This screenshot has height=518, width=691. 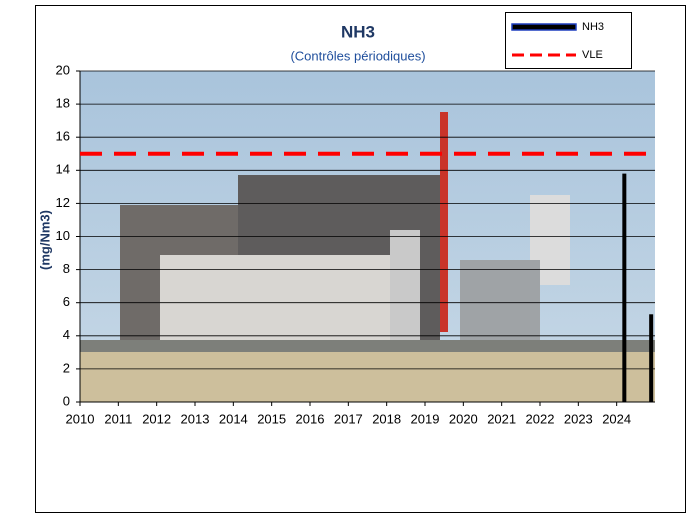 I want to click on legend-label: NH3, so click(x=593, y=27).